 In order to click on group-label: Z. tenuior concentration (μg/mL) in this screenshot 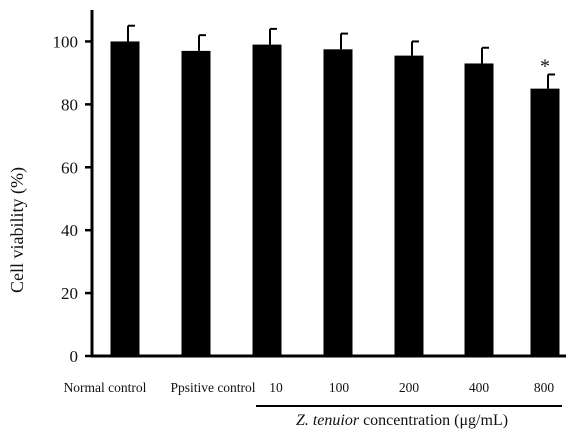, I will do `click(402, 420)`.